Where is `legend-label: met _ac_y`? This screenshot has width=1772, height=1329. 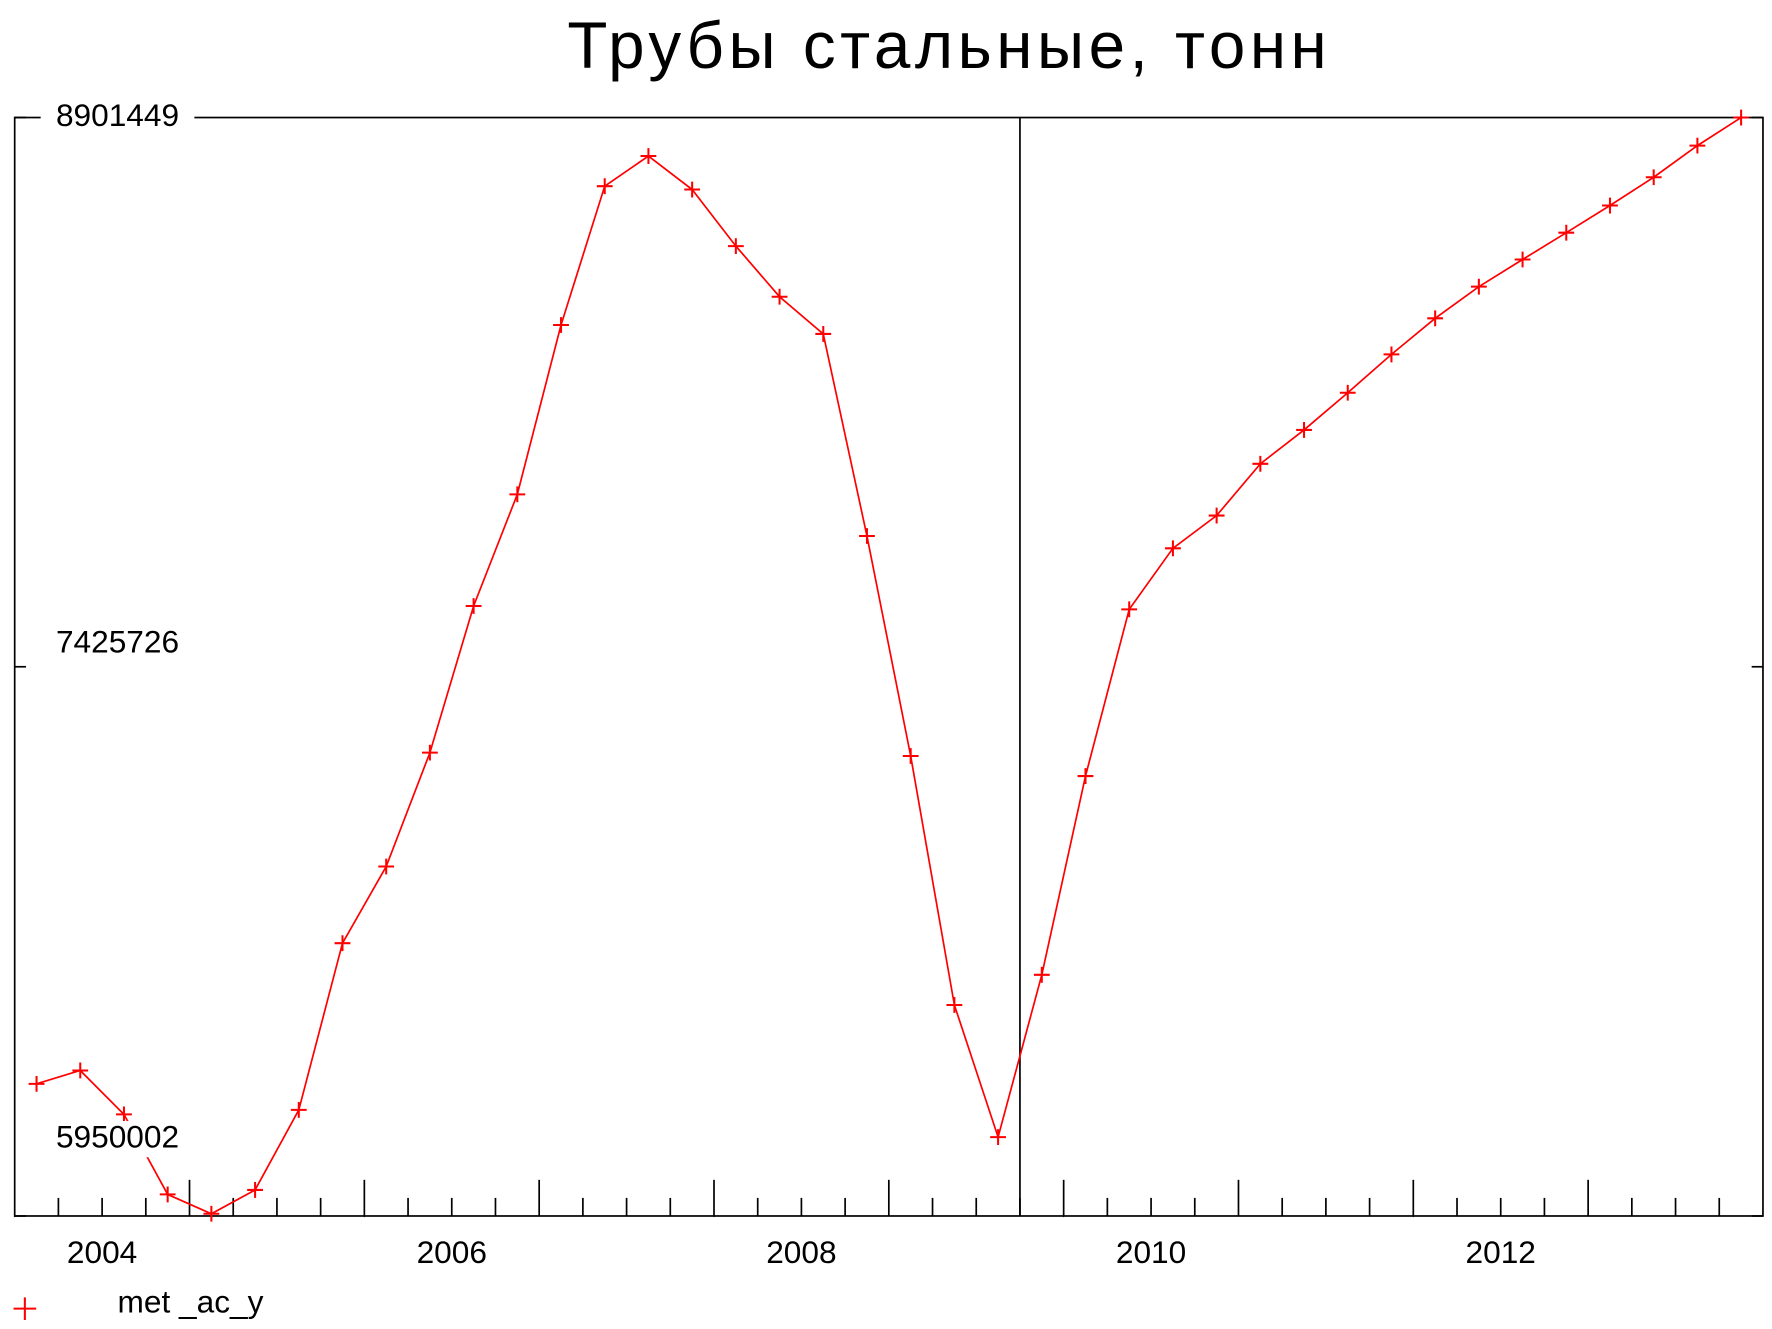 legend-label: met _ac_y is located at coordinates (191, 1301).